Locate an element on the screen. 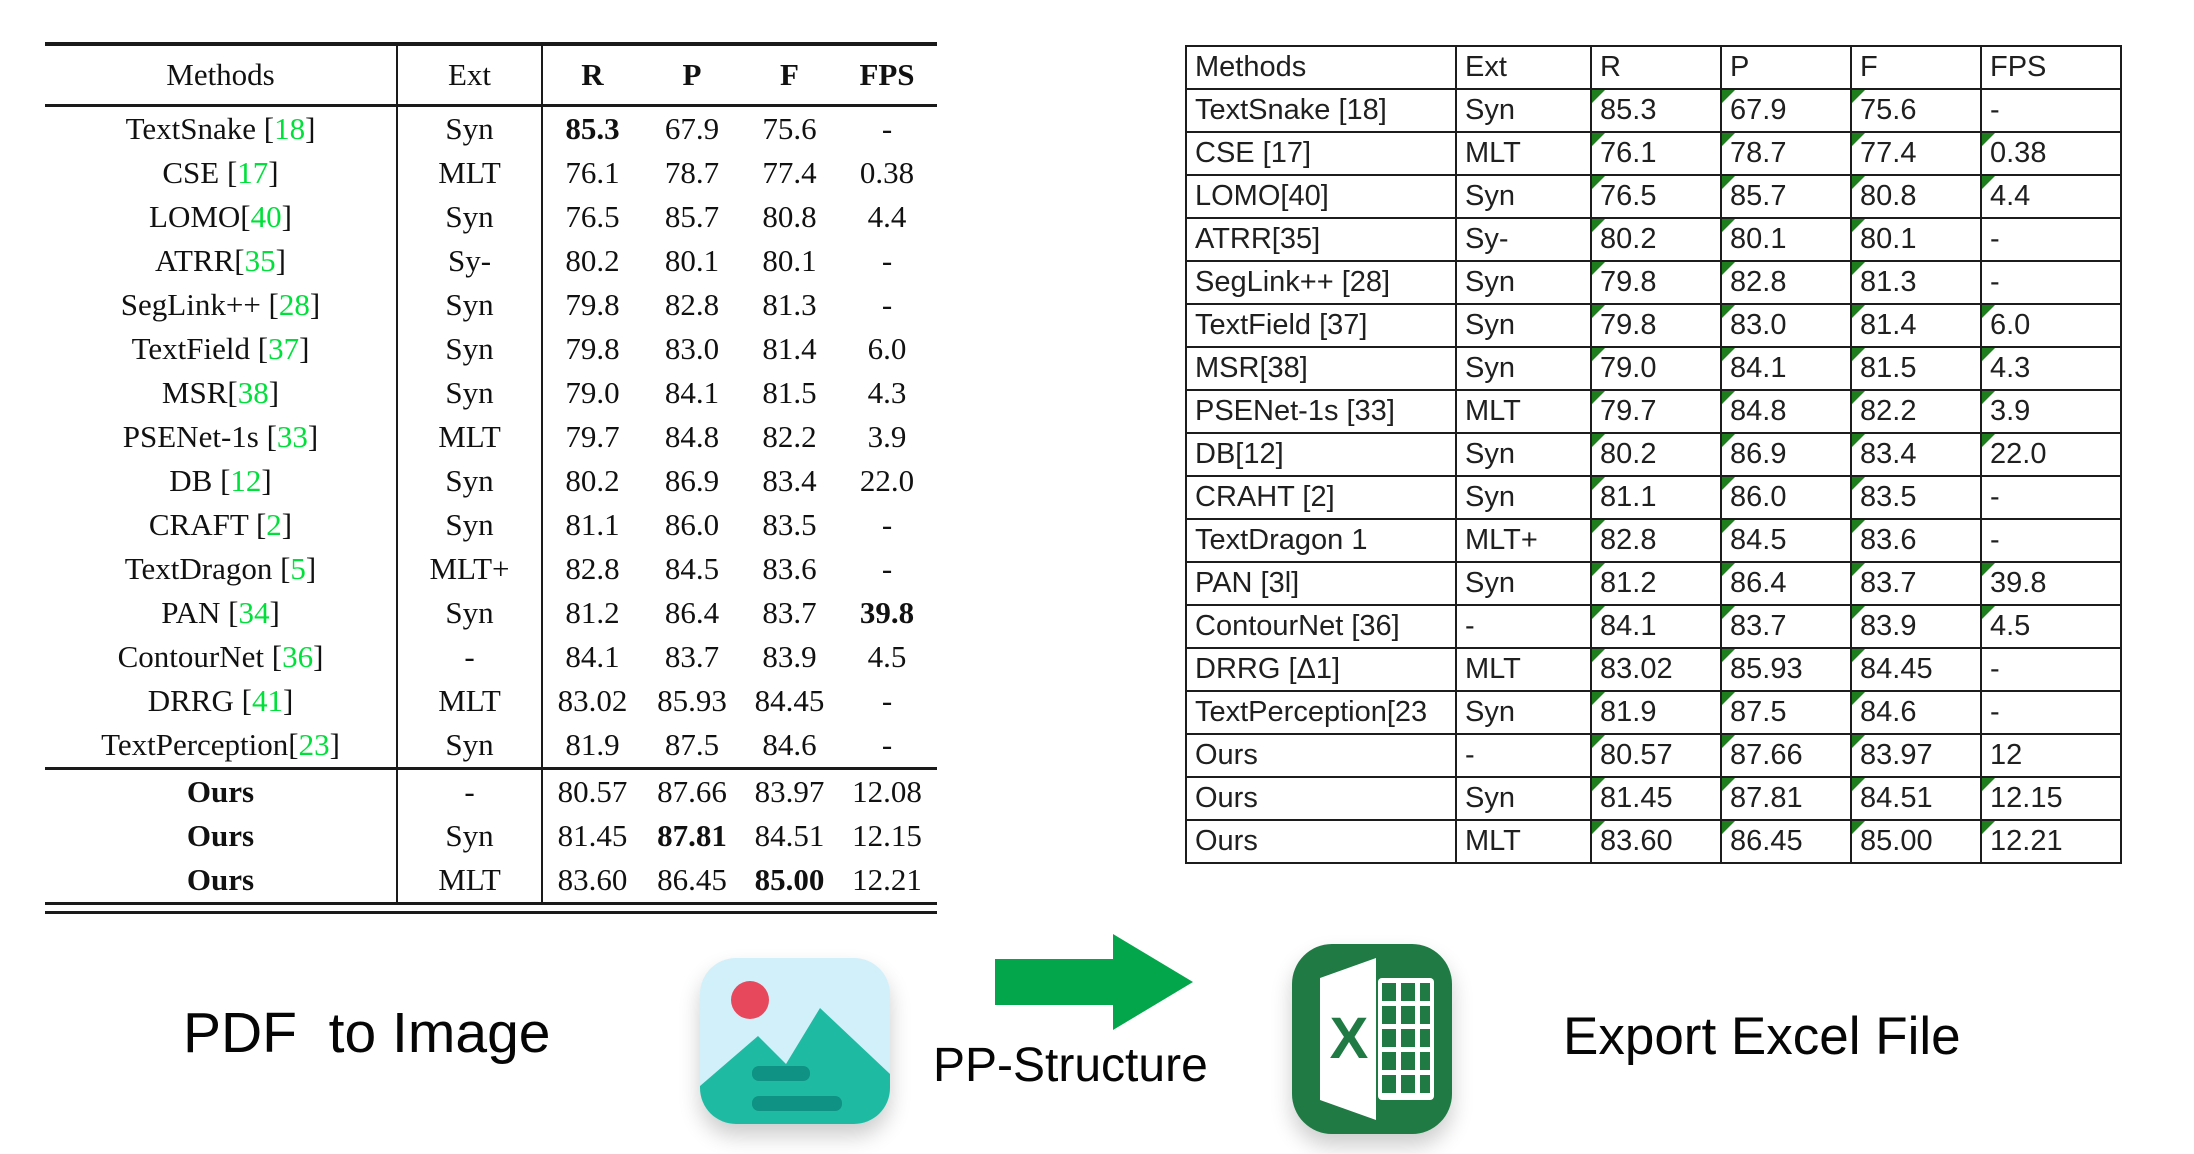  paper-col-p: P is located at coordinates (692, 75).